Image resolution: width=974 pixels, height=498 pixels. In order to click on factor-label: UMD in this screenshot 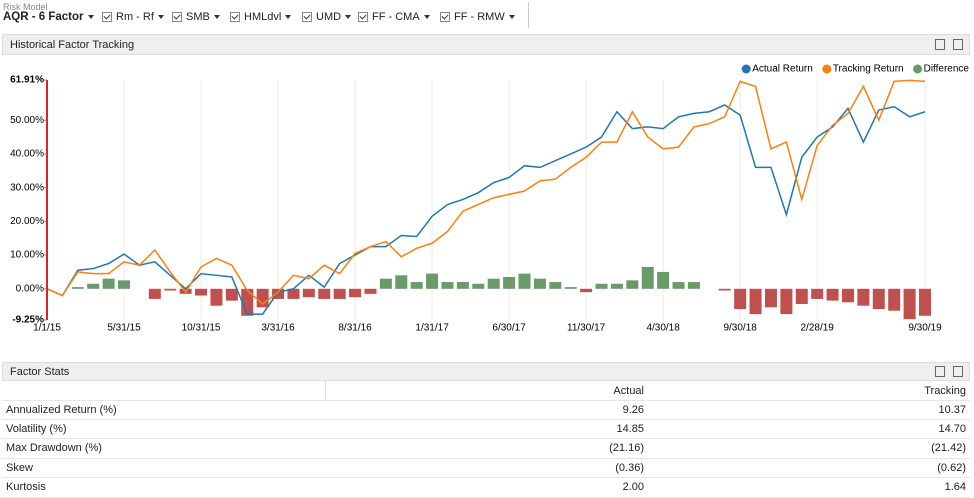, I will do `click(329, 17)`.